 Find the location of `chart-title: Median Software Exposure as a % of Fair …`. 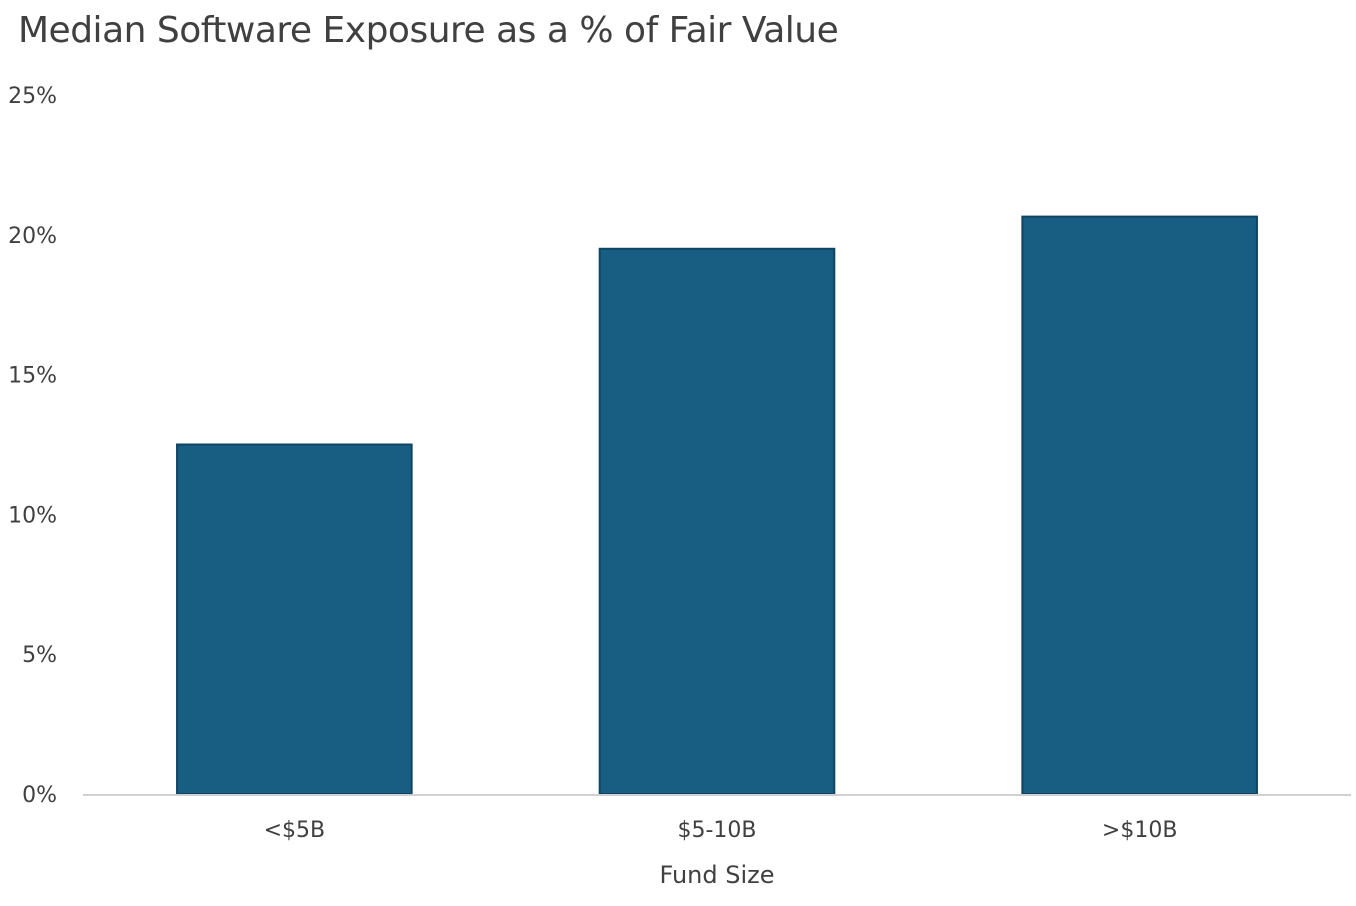

chart-title: Median Software Exposure as a % of Fair … is located at coordinates (428, 30).